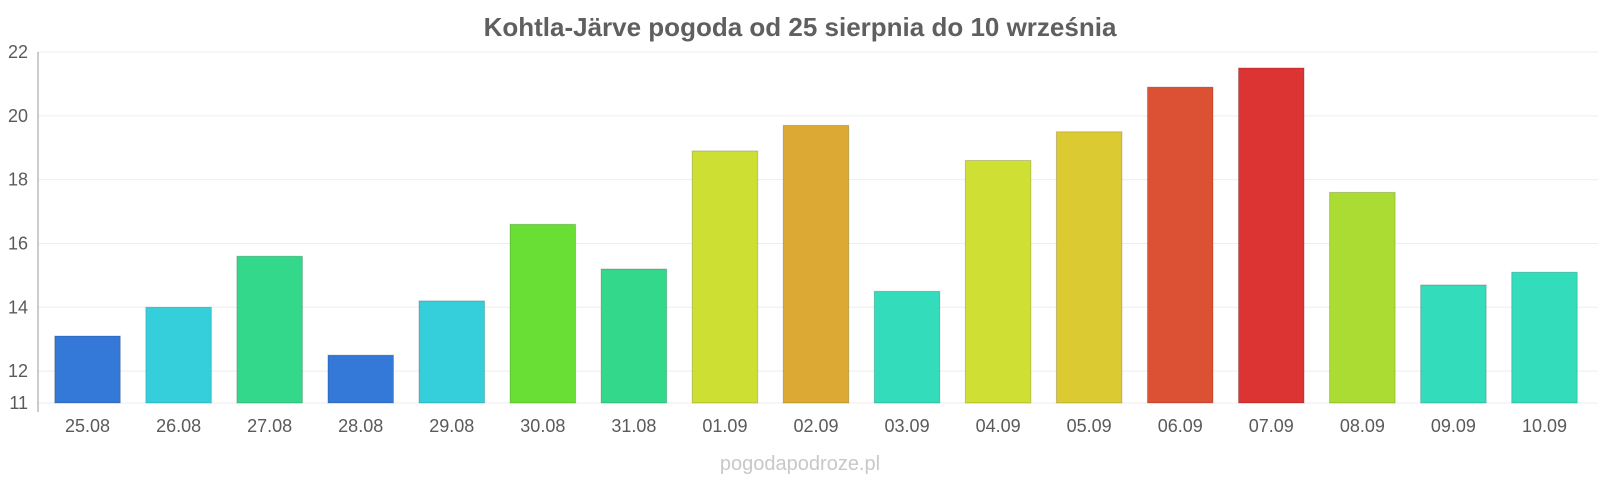  What do you see at coordinates (18, 403) in the screenshot?
I see `y-tick-label: 11` at bounding box center [18, 403].